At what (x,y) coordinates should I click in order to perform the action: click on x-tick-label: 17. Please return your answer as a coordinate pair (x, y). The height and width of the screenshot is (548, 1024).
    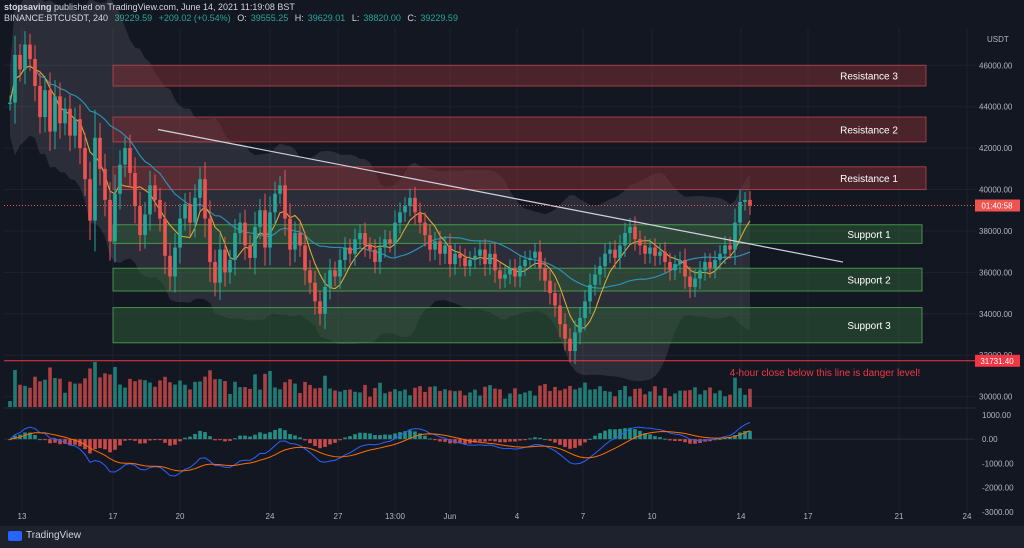
    Looking at the image, I should click on (808, 516).